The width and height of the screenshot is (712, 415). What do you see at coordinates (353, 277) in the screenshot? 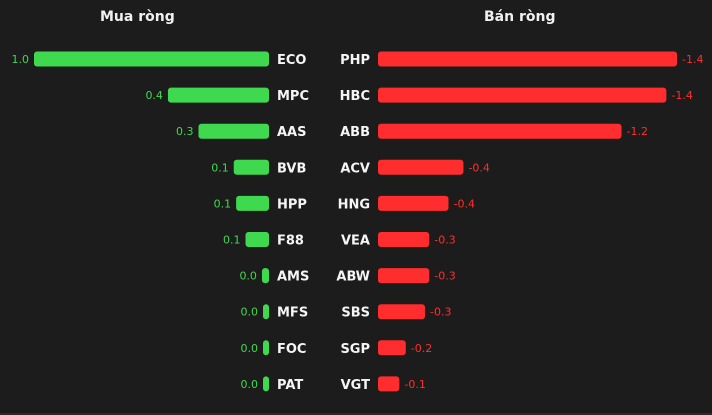
I see `sell-ticker-abw: ABW` at bounding box center [353, 277].